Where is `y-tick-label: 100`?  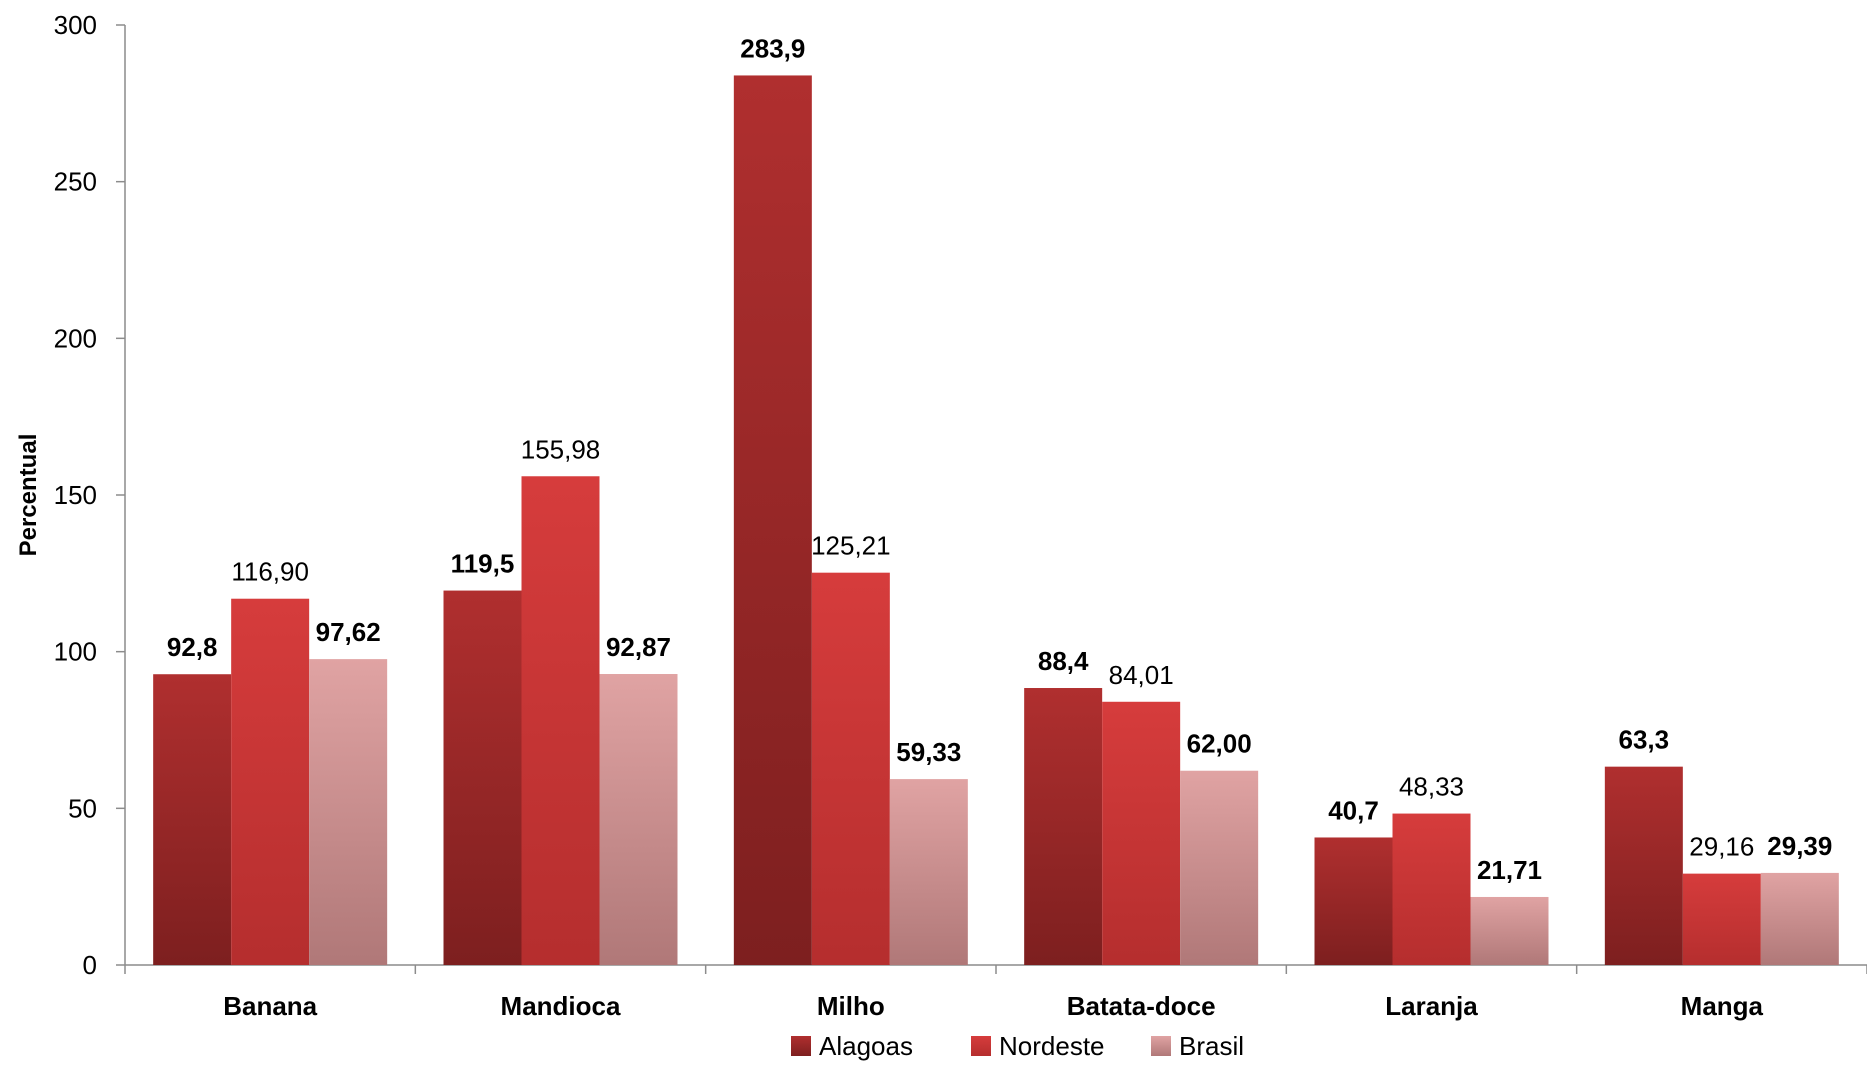
y-tick-label: 100 is located at coordinates (75, 652).